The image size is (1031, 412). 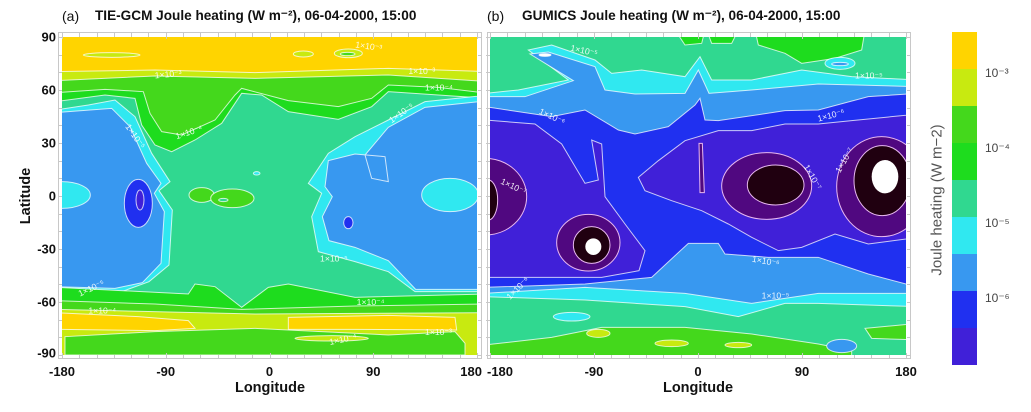 What do you see at coordinates (46, 302) in the screenshot?
I see `y-tick-label: -60` at bounding box center [46, 302].